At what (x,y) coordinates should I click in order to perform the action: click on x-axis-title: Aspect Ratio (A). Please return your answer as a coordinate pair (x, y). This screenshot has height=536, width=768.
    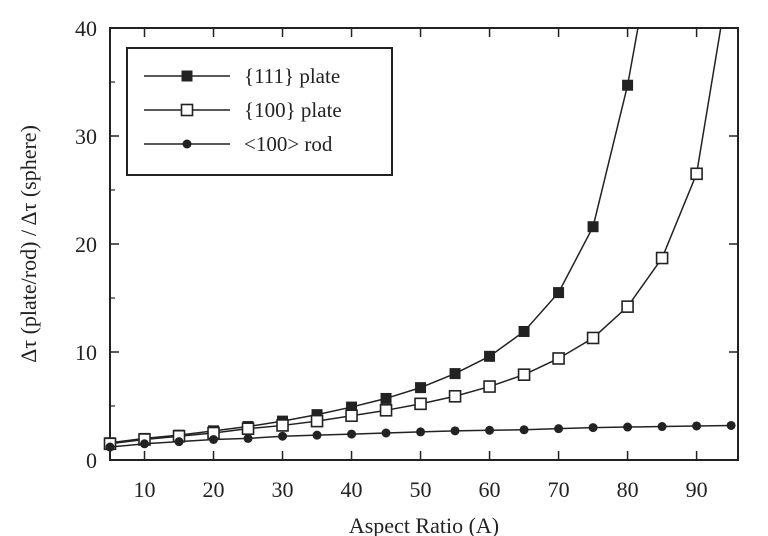
    Looking at the image, I should click on (424, 524).